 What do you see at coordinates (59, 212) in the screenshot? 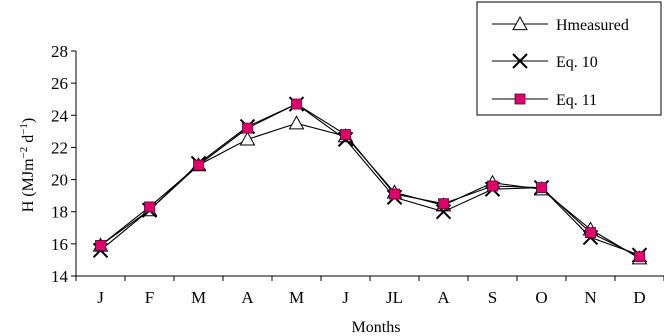
I see `y-tick-label: 18` at bounding box center [59, 212].